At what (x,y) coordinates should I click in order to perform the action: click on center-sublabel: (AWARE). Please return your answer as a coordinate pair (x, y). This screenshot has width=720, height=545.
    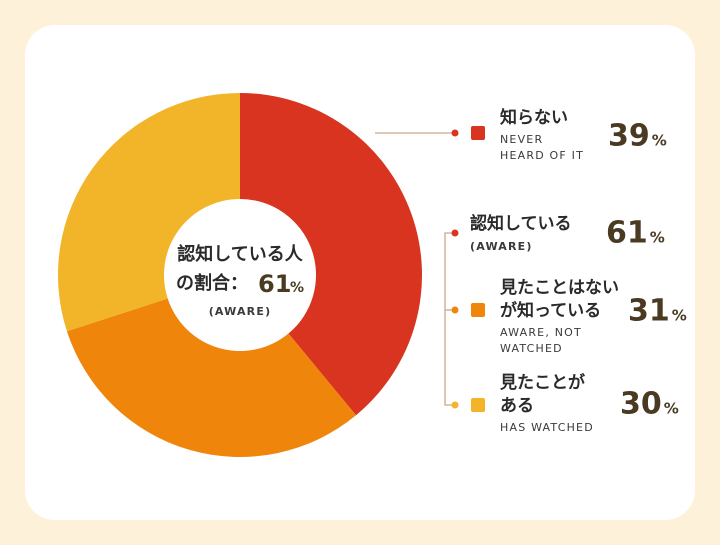
    Looking at the image, I should click on (240, 311).